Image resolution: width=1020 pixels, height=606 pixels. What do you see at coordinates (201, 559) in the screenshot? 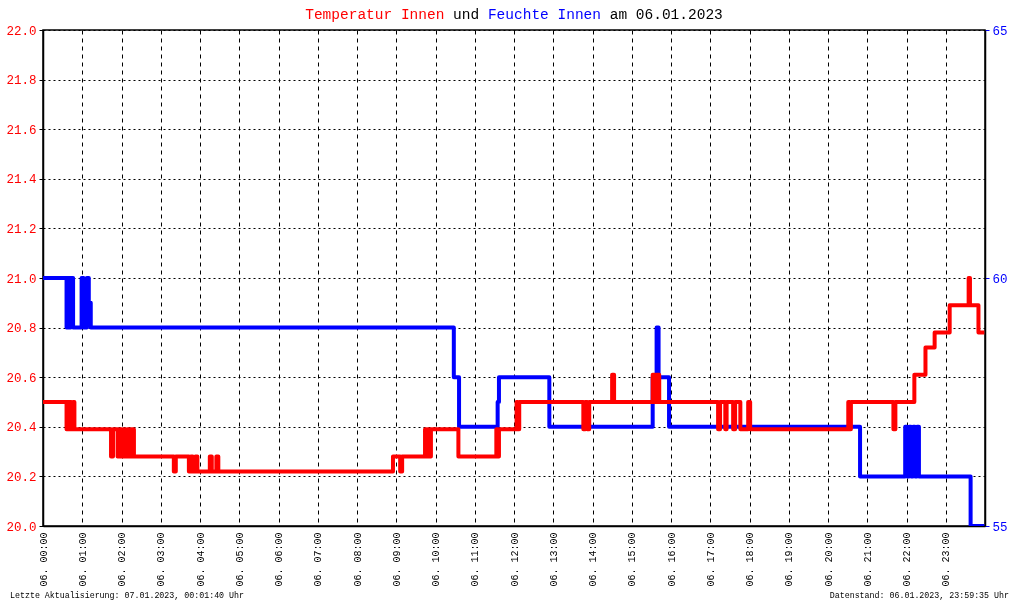
I see `x-tick-label: 06. 04:00` at bounding box center [201, 559].